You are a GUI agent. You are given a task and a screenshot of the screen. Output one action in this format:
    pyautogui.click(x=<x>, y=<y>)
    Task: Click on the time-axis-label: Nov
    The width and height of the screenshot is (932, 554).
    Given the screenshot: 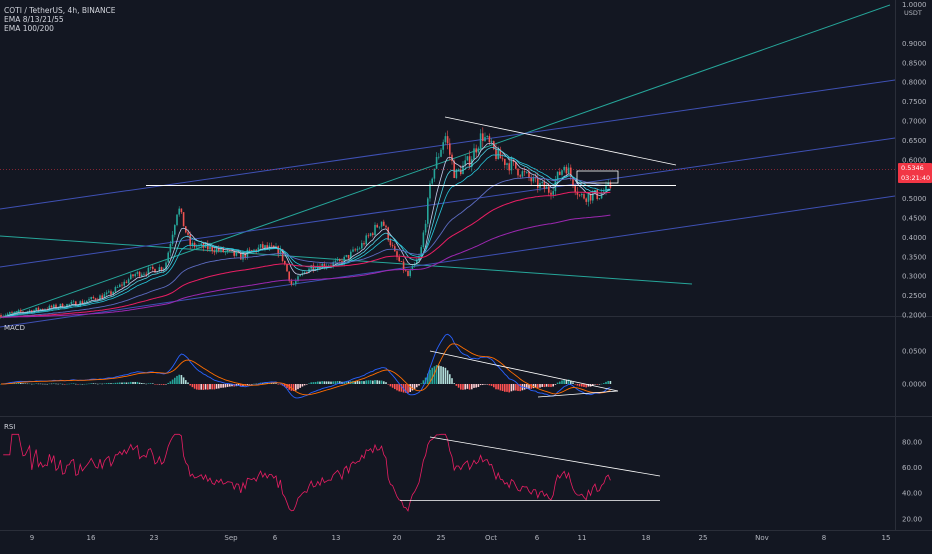 What is the action you would take?
    pyautogui.click(x=762, y=538)
    